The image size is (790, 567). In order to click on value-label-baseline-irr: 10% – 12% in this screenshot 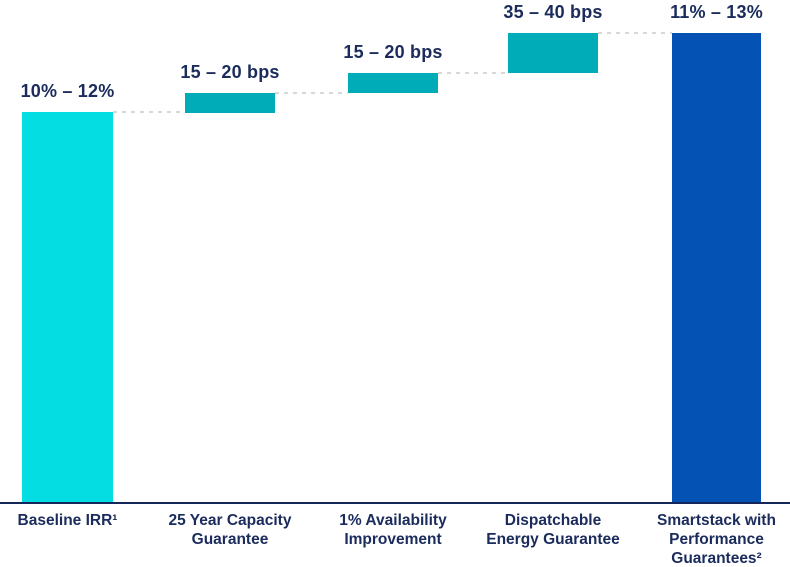, I will do `click(67, 91)`.